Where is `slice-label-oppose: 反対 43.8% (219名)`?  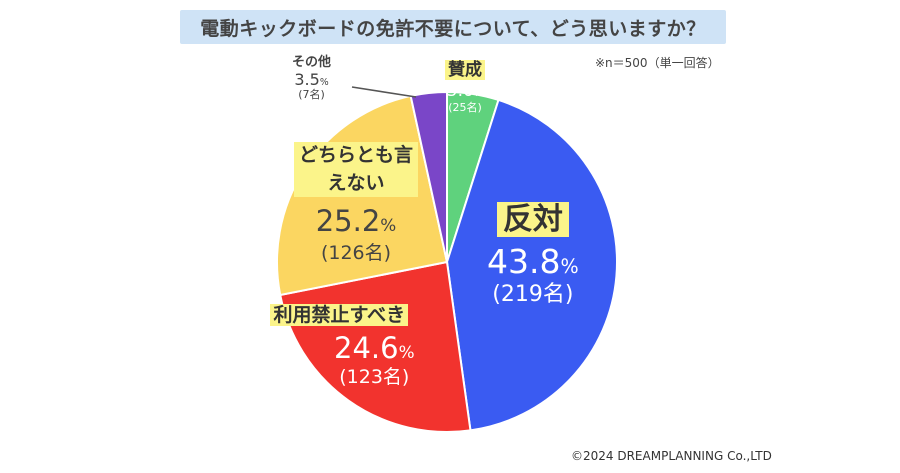
slice-label-oppose: 反対 43.8% (219名) is located at coordinates (533, 255).